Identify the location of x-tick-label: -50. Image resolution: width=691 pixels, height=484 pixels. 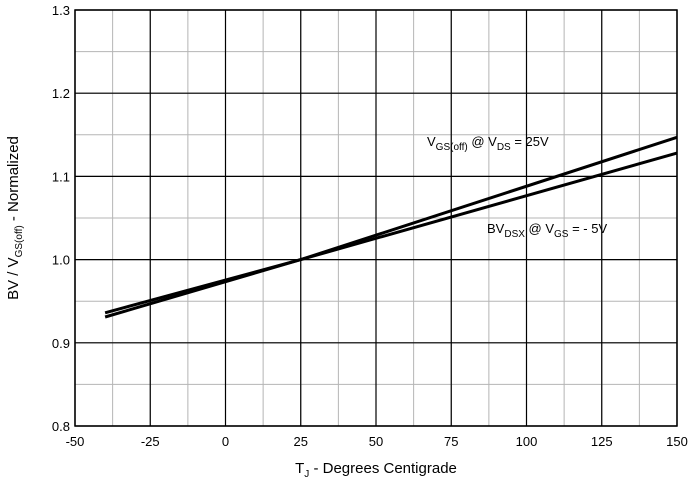
(75, 441).